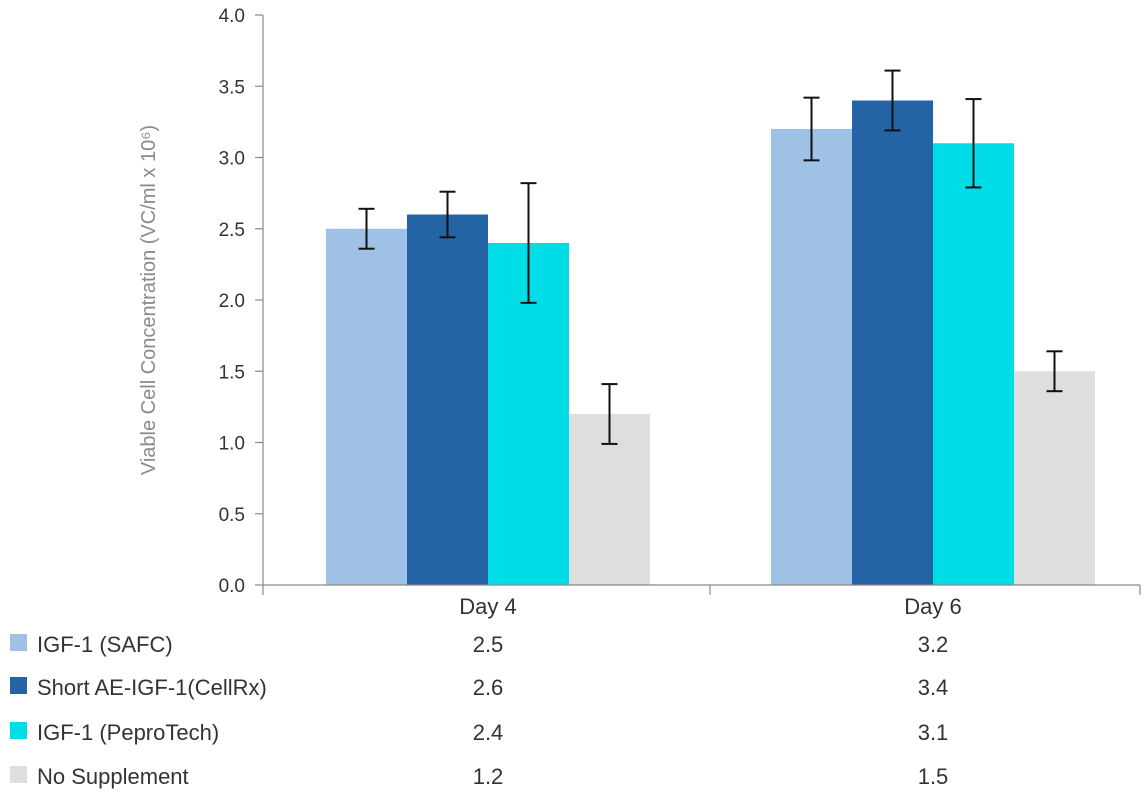 Image resolution: width=1143 pixels, height=801 pixels. What do you see at coordinates (933, 644) in the screenshot?
I see `table-value: 3.2` at bounding box center [933, 644].